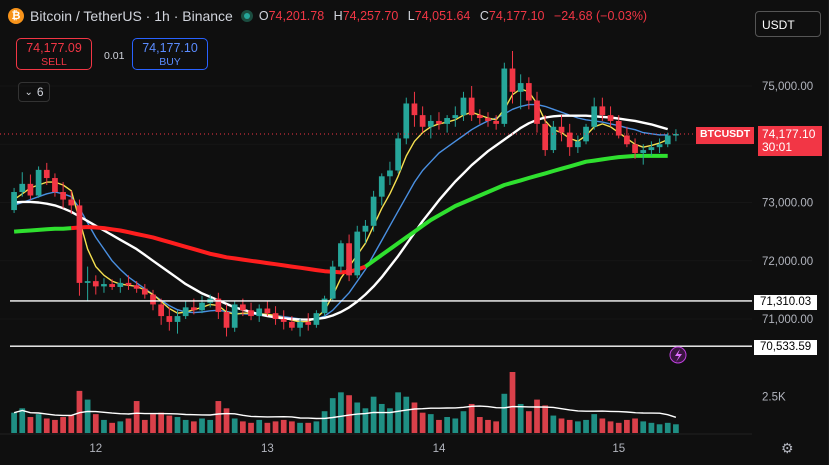  Describe the element at coordinates (600, 16) in the screenshot. I see `ohlc-change: −24.68 (−0.03%)` at that location.